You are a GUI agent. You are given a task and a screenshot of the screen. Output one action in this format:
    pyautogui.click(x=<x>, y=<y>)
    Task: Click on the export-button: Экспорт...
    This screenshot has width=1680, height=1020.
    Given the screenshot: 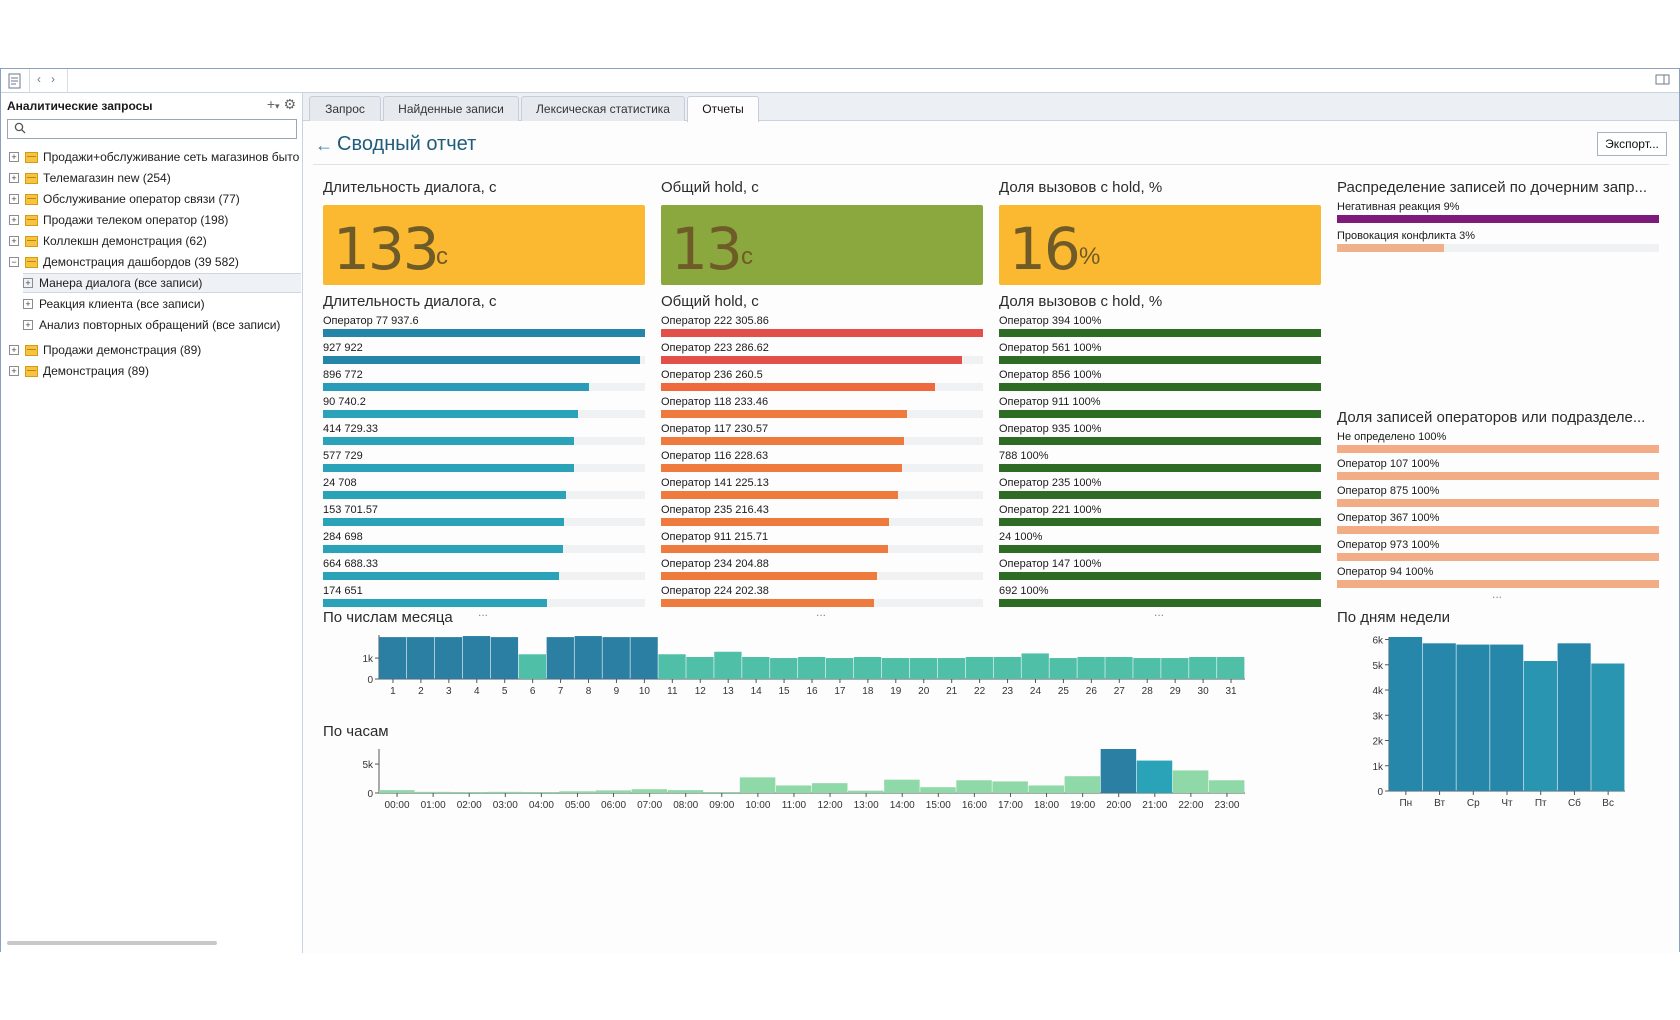 What is the action you would take?
    pyautogui.click(x=1632, y=144)
    